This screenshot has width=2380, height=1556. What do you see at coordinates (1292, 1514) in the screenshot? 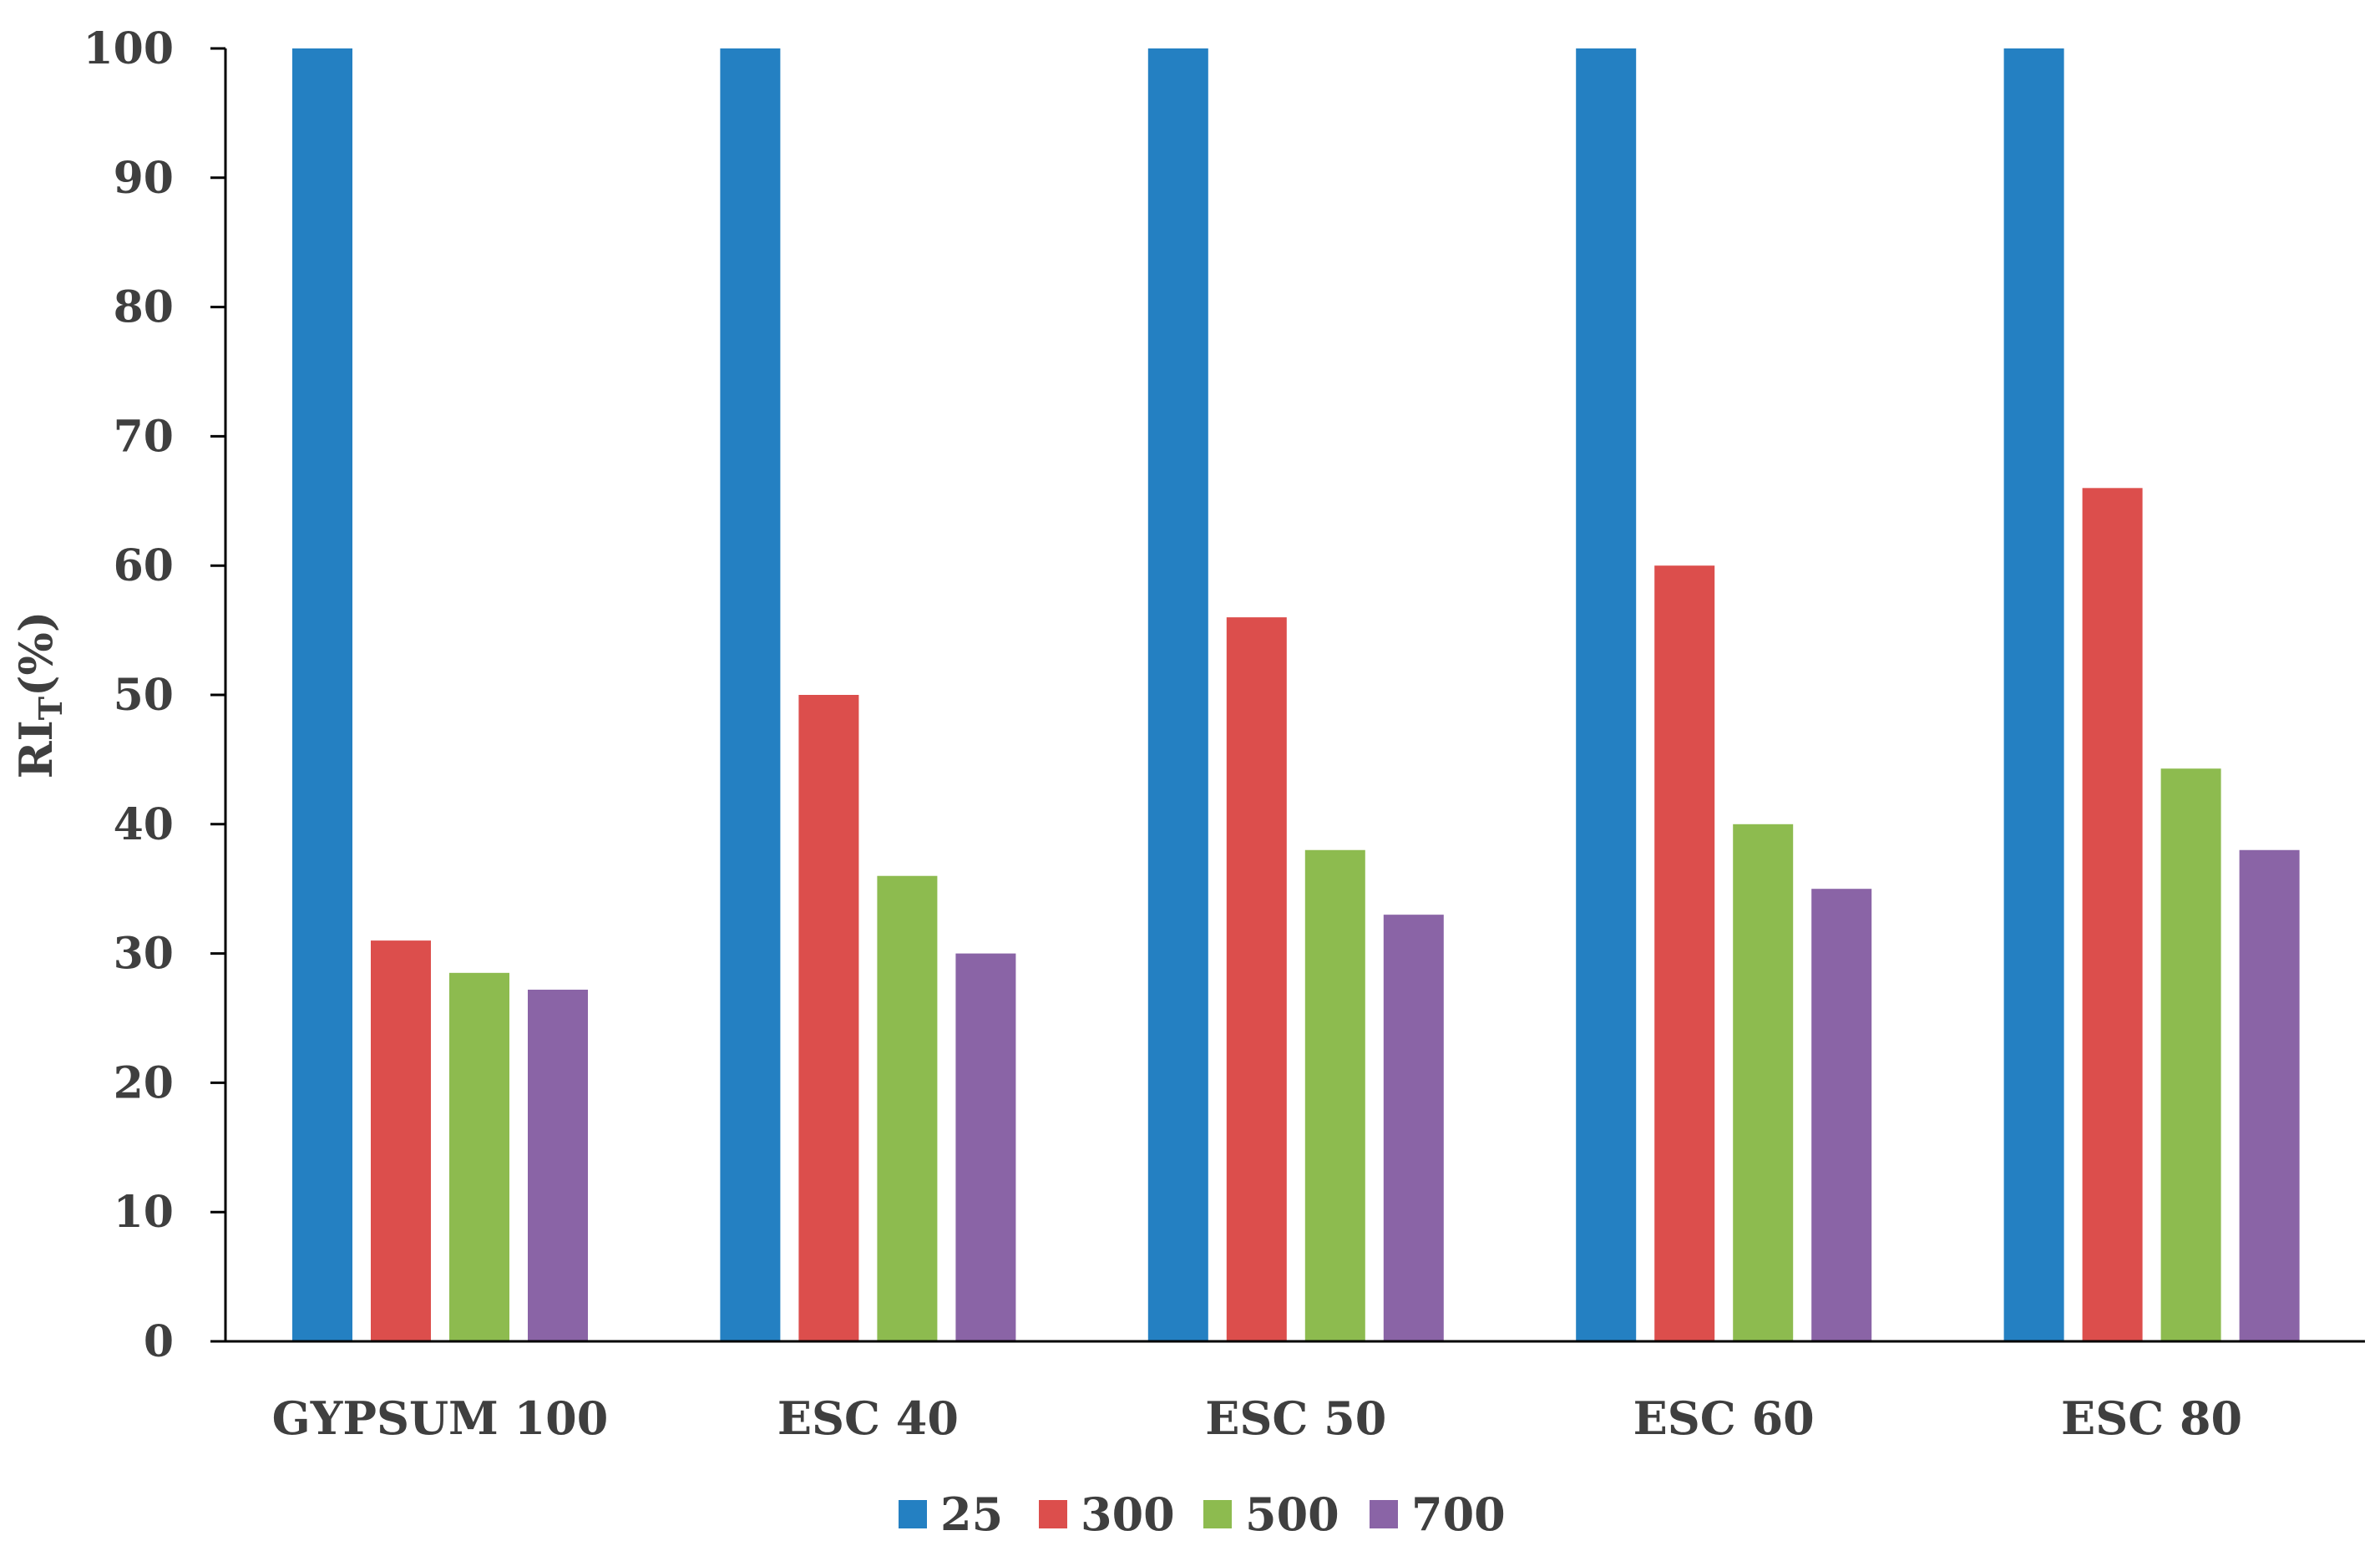
I see `legend-label-500: 500` at bounding box center [1292, 1514].